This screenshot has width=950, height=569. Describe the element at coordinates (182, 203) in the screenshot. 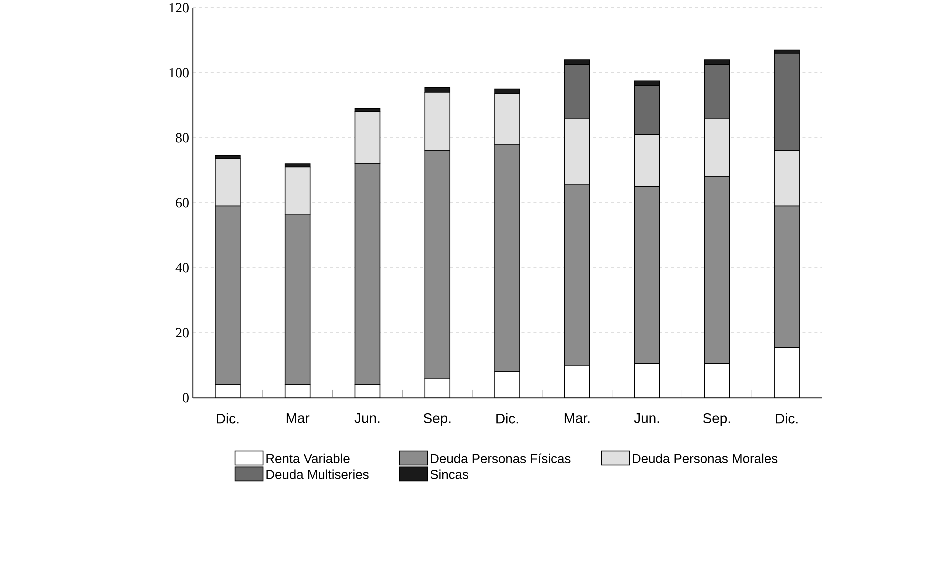

I see `y-tick-label: 60` at that location.